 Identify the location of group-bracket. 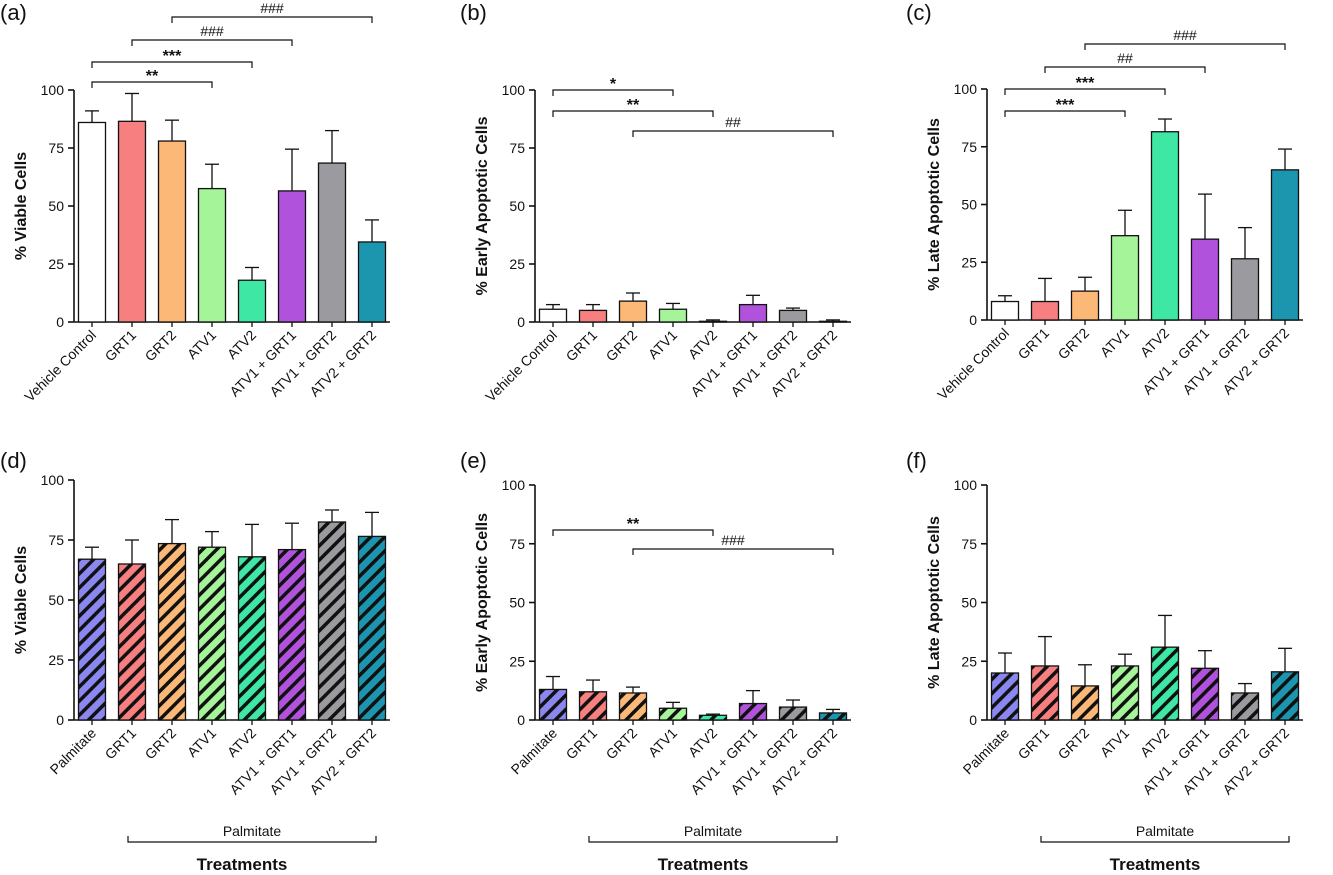
(252, 839).